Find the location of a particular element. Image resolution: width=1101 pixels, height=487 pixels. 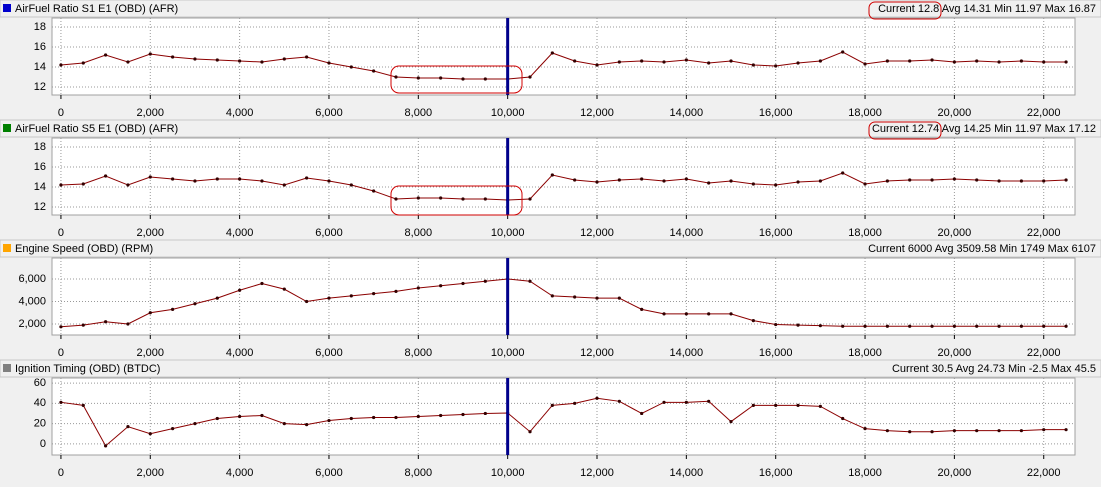

x-tick-label: 8,000 is located at coordinates (419, 233).